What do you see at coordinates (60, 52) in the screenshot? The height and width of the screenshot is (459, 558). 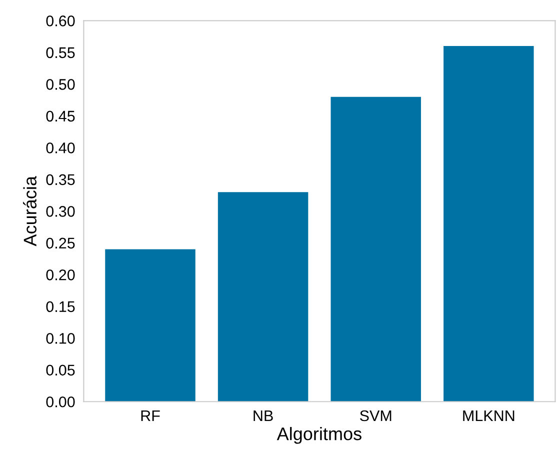 I see `y-tick-label: 0.55` at bounding box center [60, 52].